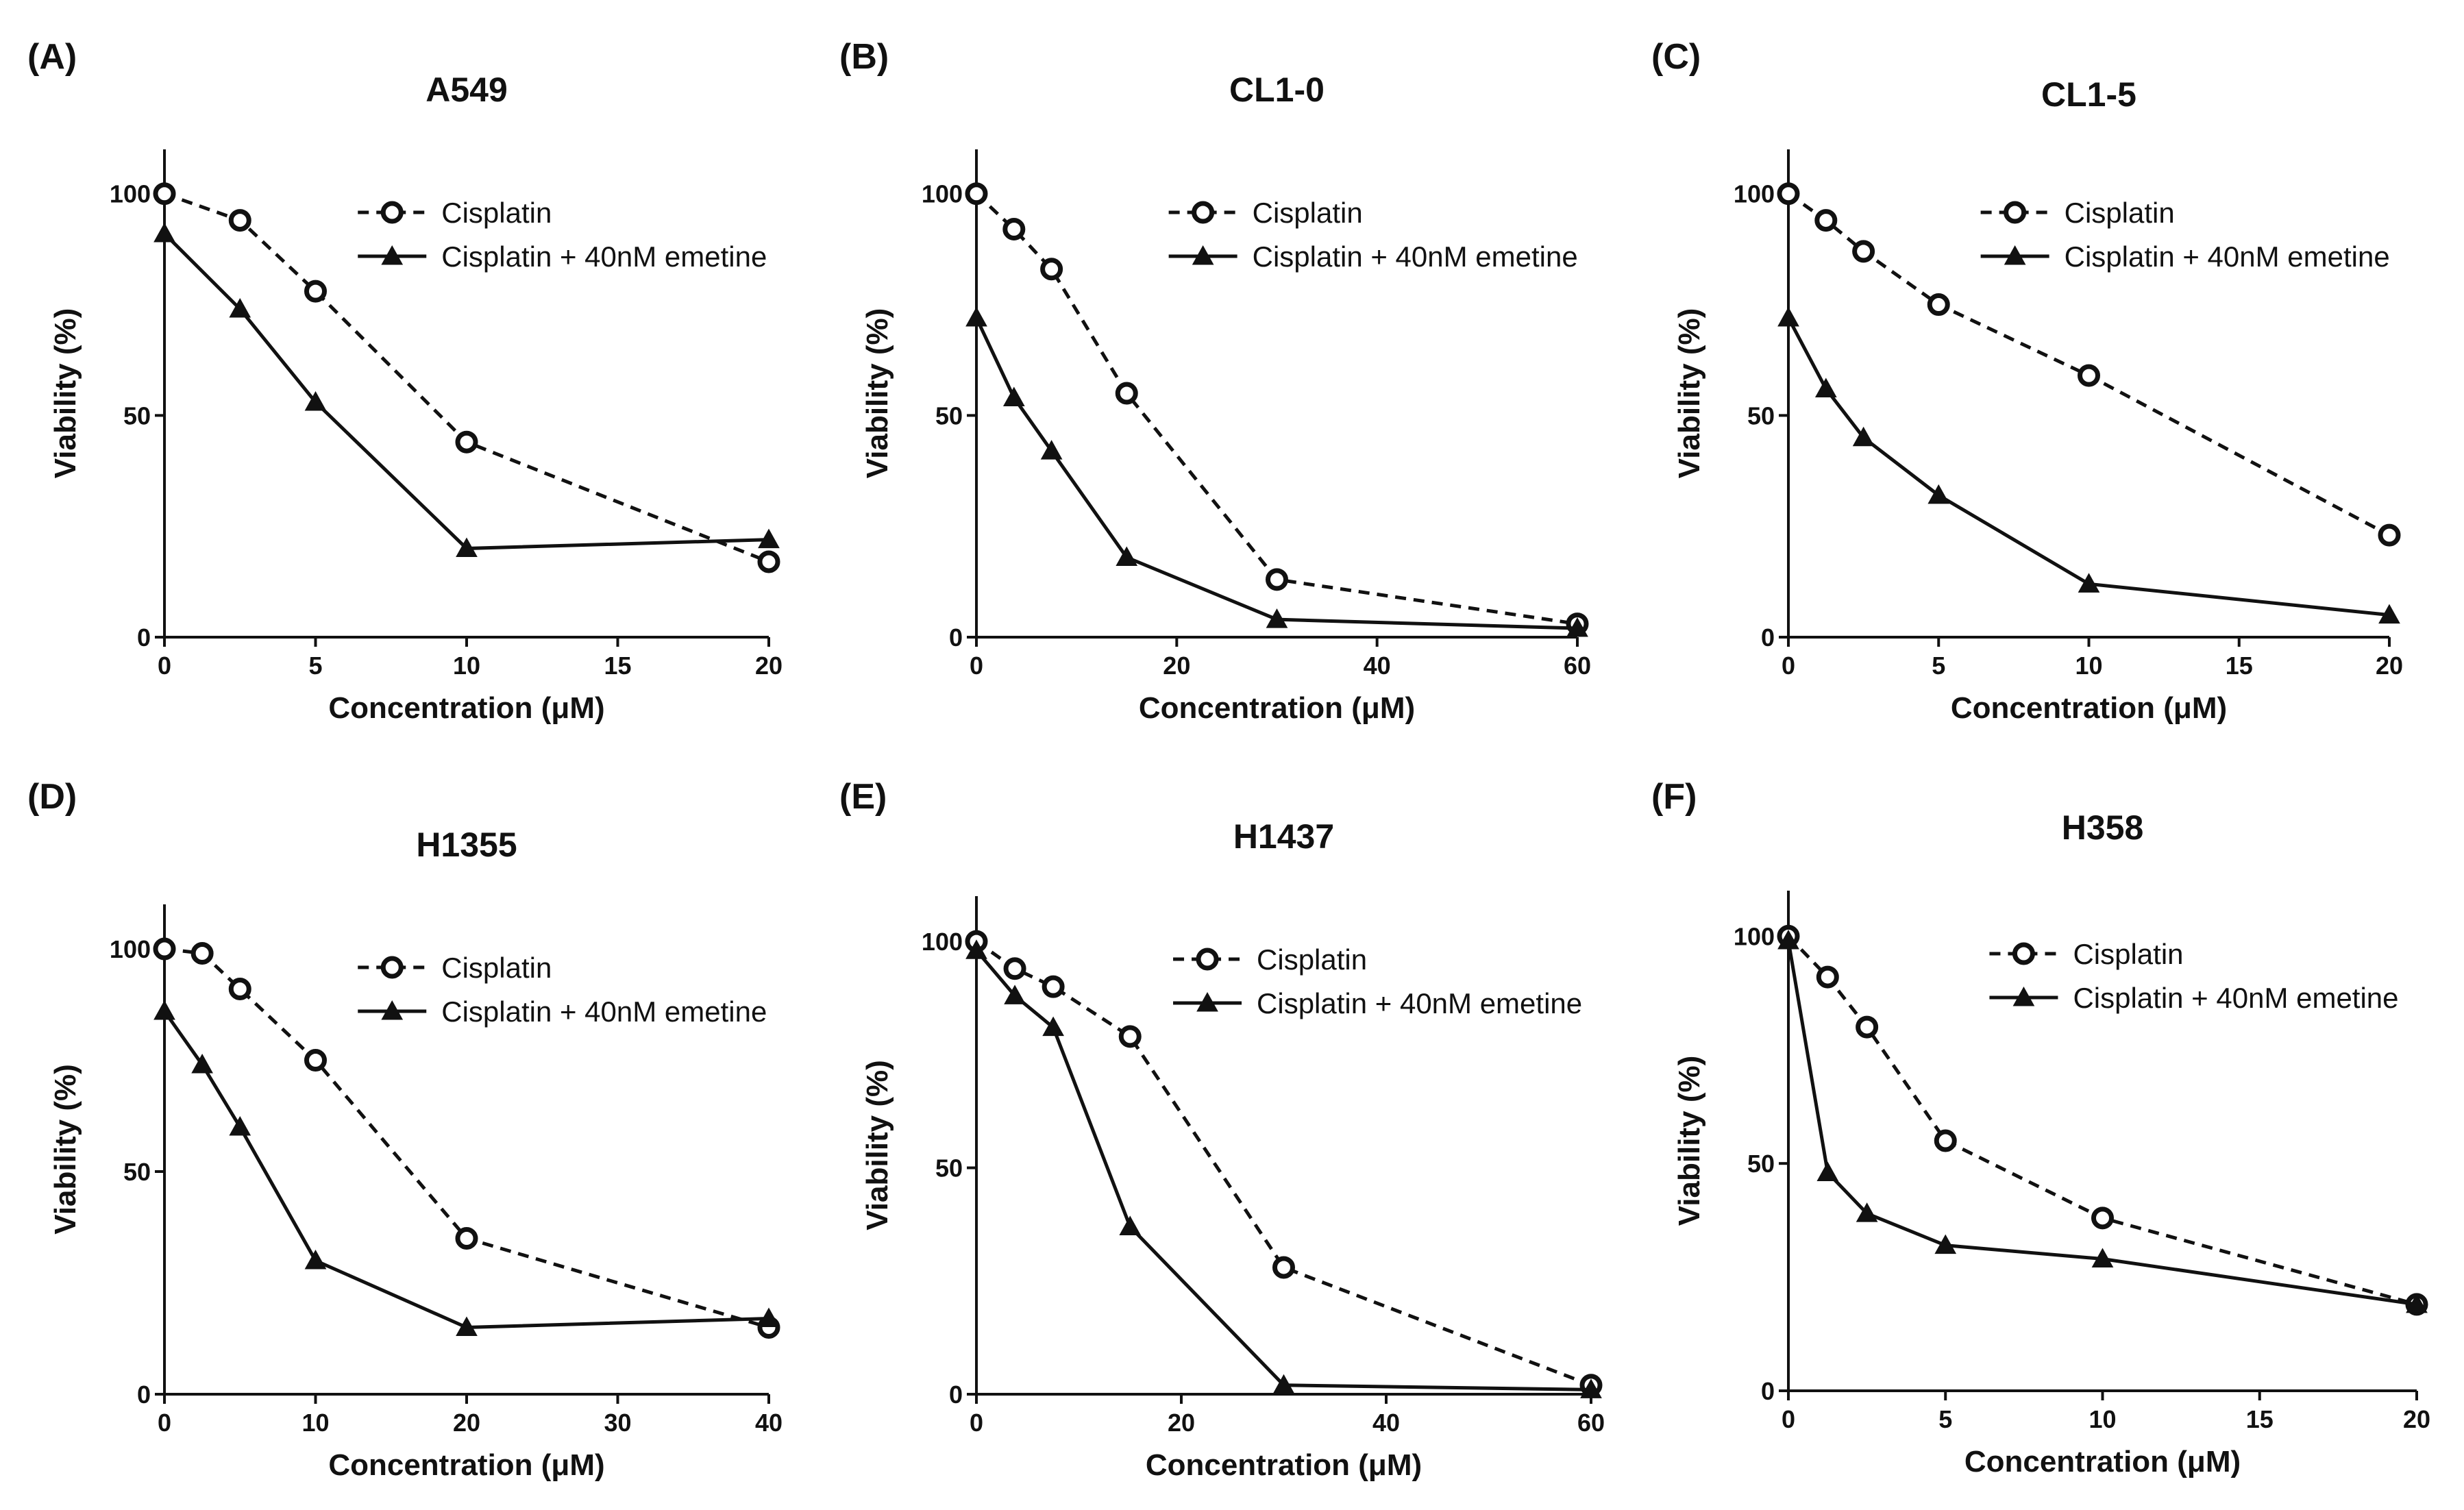 The height and width of the screenshot is (1510, 2464). Describe the element at coordinates (976, 1423) in the screenshot. I see `x-tick-label: 0` at that location.